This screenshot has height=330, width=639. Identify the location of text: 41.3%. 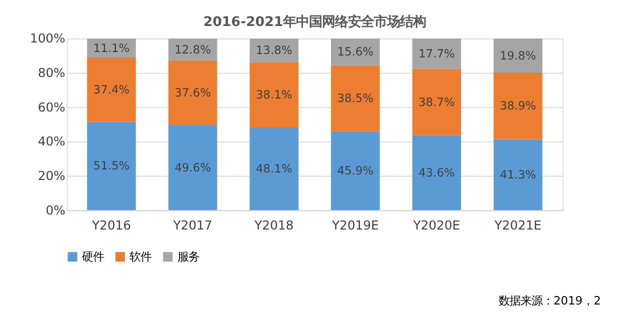
(518, 174).